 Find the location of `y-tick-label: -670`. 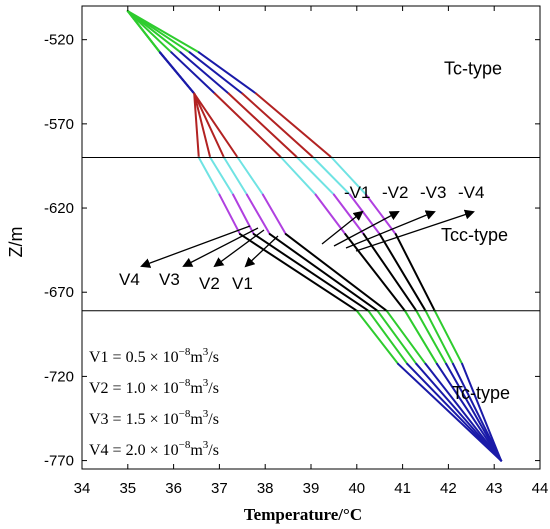

y-tick-label: -670 is located at coordinates (59, 292).